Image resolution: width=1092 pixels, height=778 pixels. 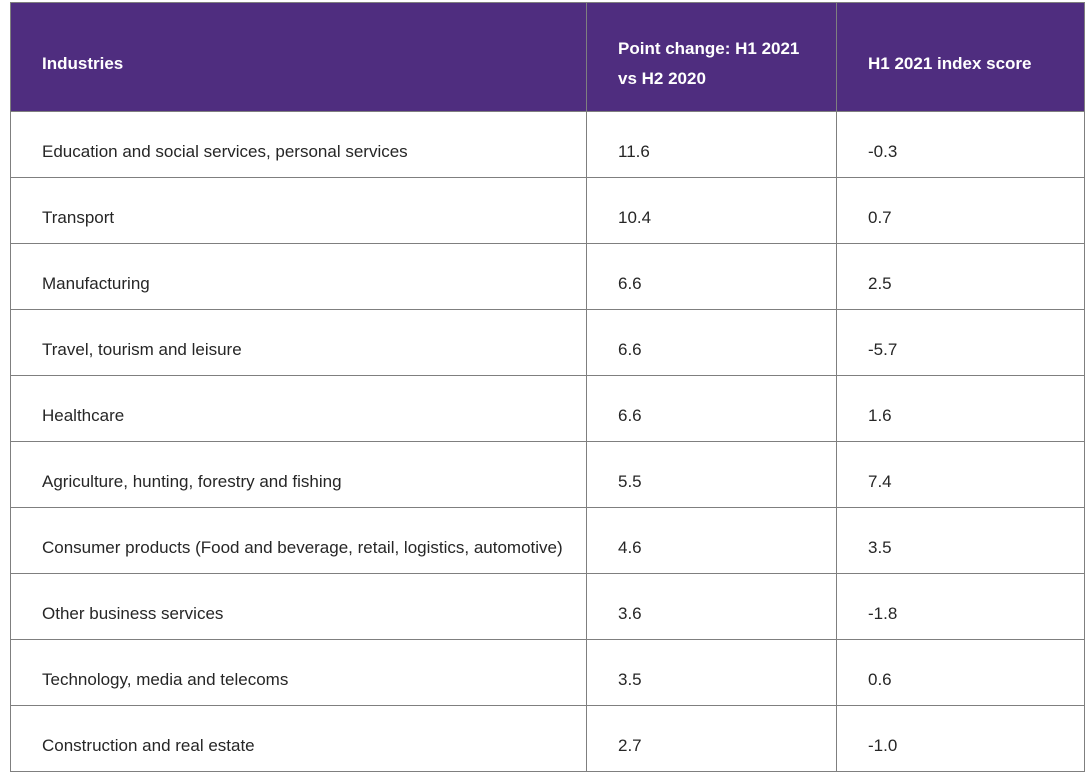 I want to click on index-score-cell: 2.5, so click(x=960, y=276).